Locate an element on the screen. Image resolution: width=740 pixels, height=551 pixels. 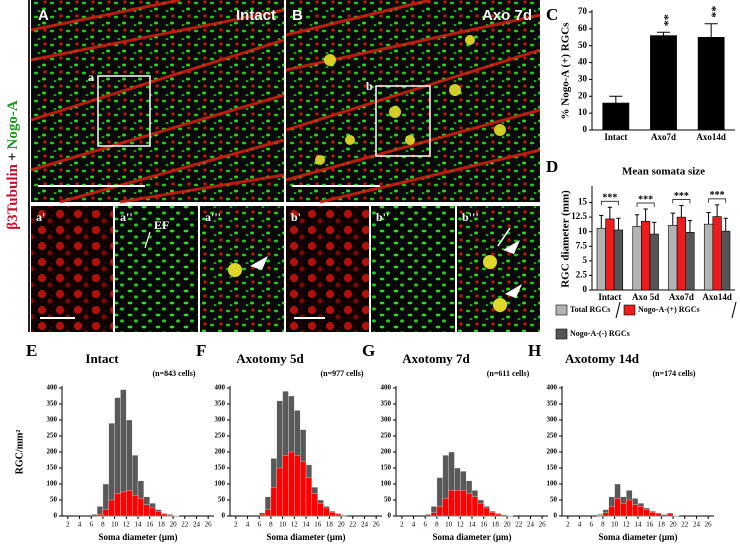
legend-separator is located at coordinates (618, 310).